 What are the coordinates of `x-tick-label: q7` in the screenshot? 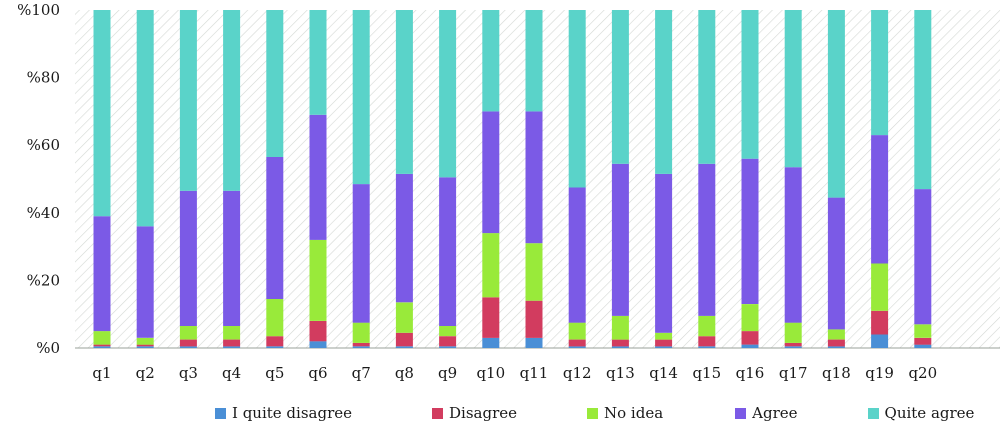 It's located at (361, 373).